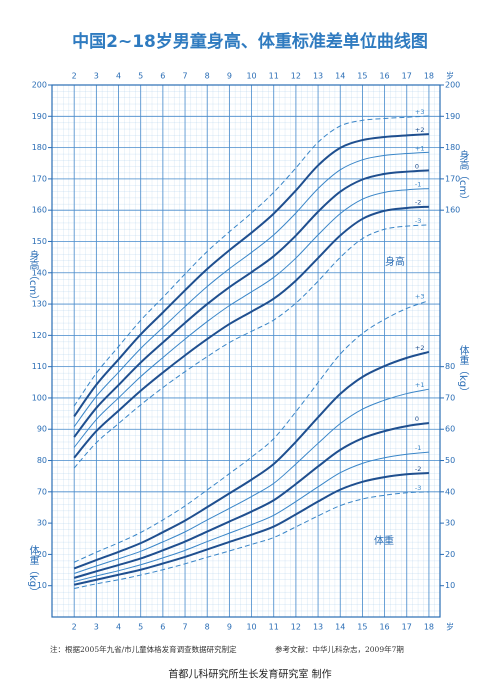 This screenshot has height=687, width=500. Describe the element at coordinates (39, 210) in the screenshot. I see `y-tick-label: 160` at that location.